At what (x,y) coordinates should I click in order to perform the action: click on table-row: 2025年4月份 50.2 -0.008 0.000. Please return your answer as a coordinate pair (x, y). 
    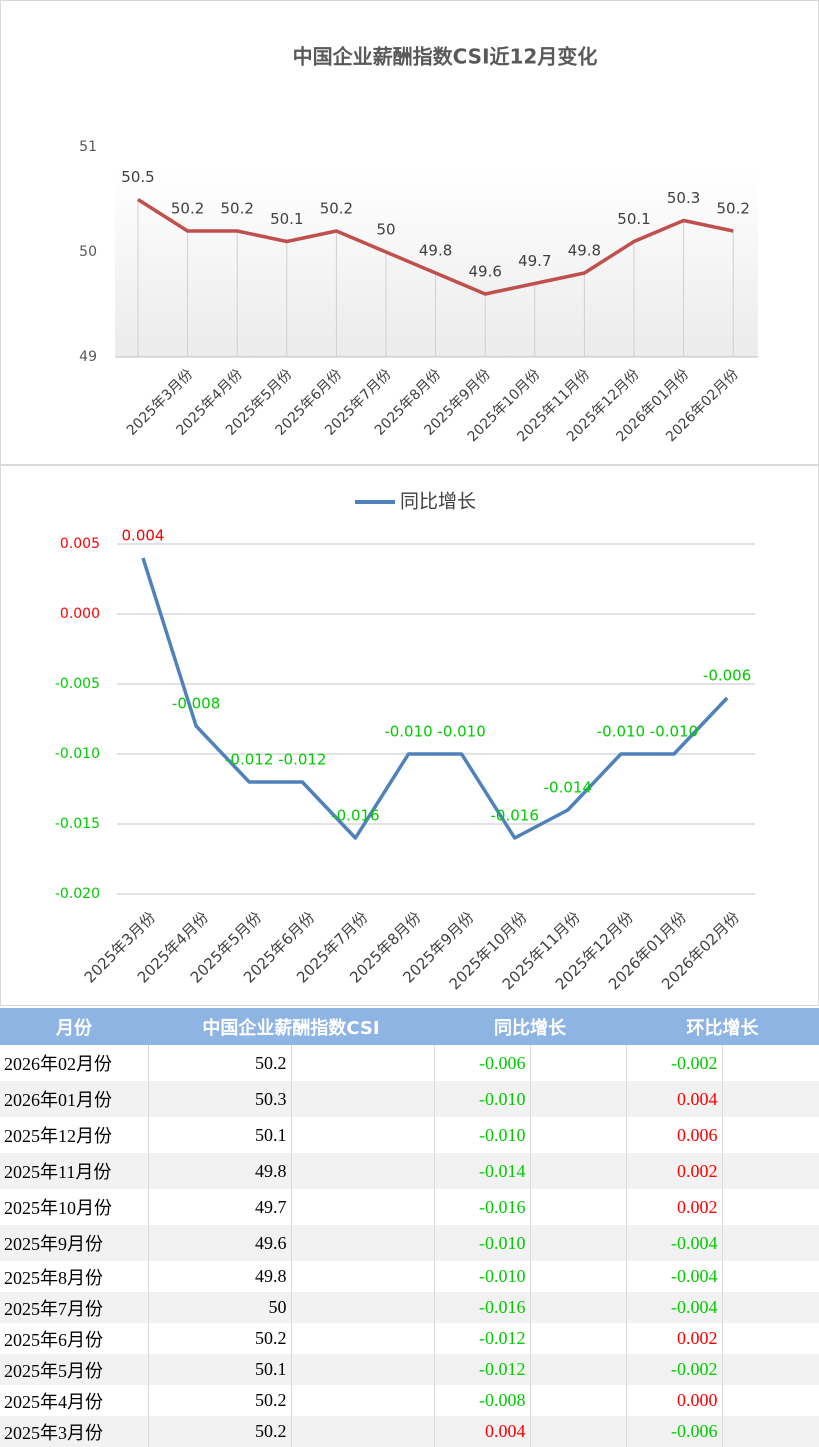
    Looking at the image, I should click on (409, 1400).